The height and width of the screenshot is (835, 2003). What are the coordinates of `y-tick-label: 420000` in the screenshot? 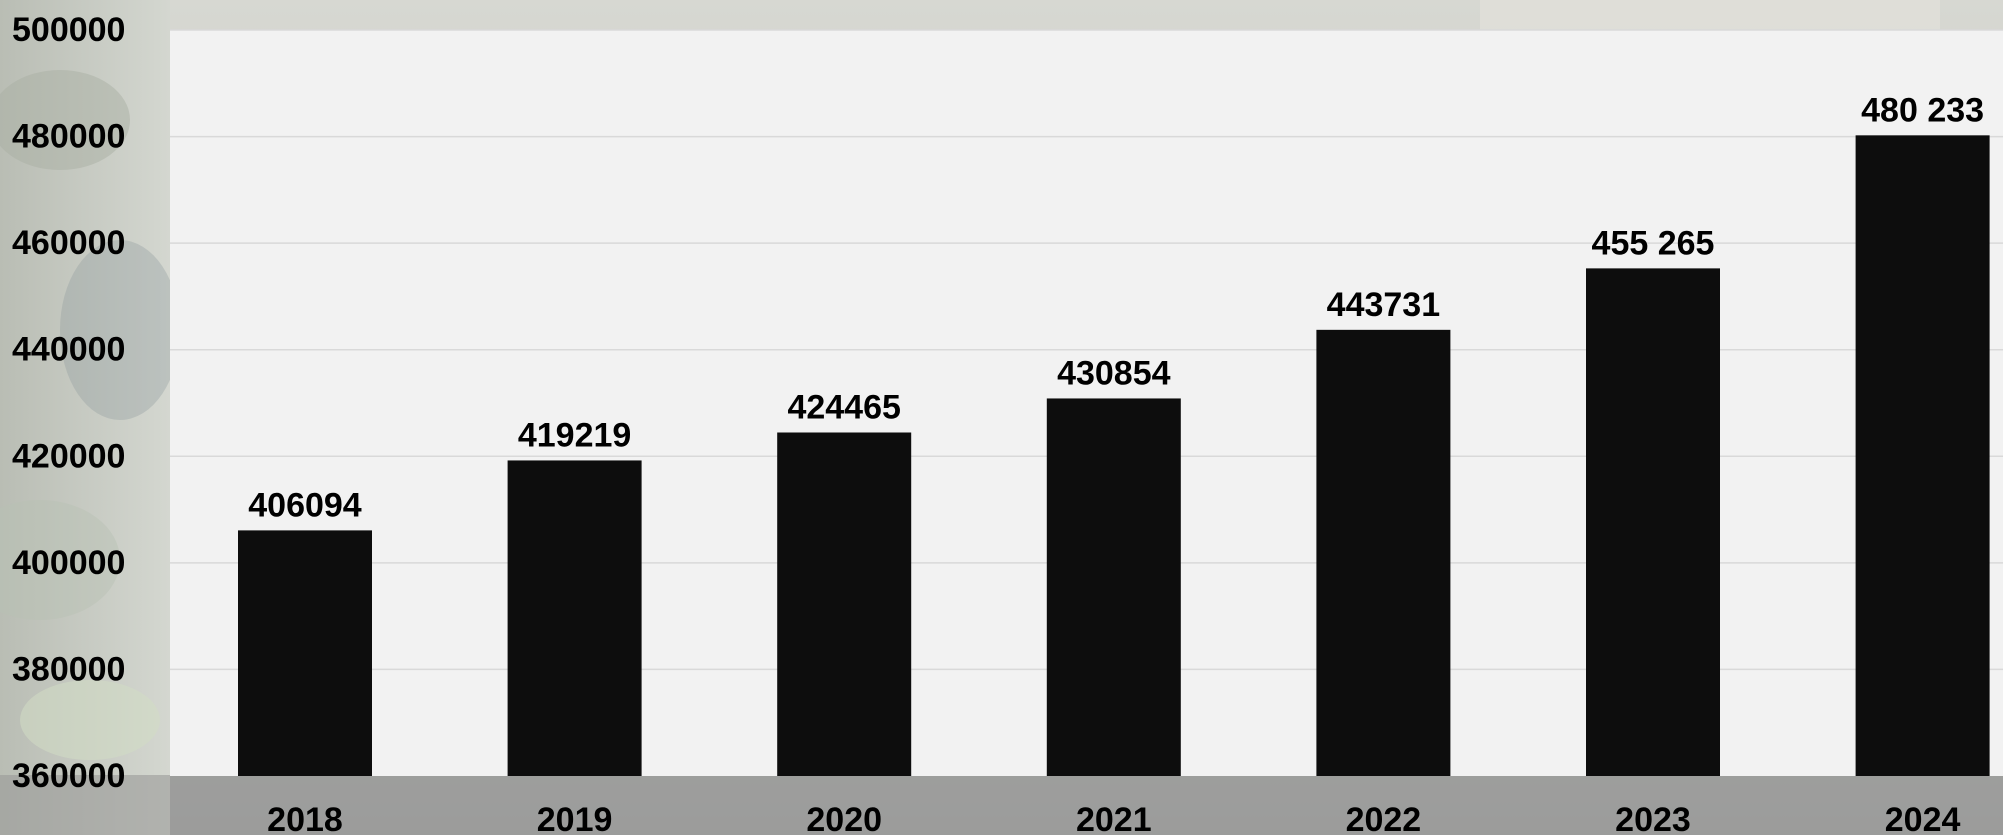 It's located at (68, 456).